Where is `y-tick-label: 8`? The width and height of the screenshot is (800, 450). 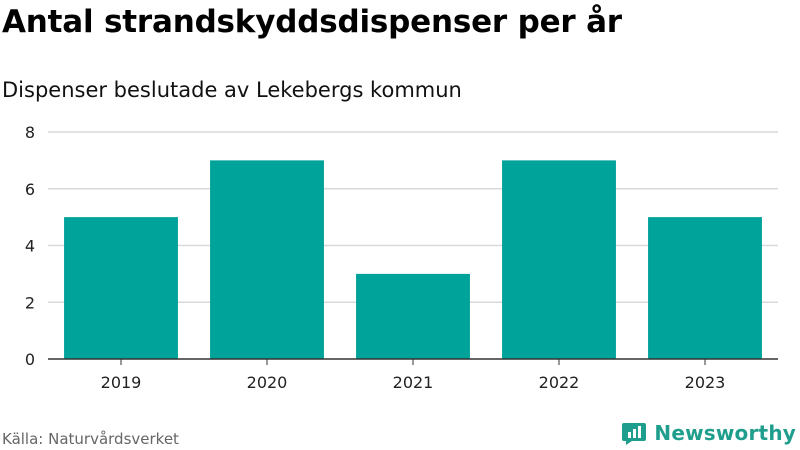 y-tick-label: 8 is located at coordinates (30, 132).